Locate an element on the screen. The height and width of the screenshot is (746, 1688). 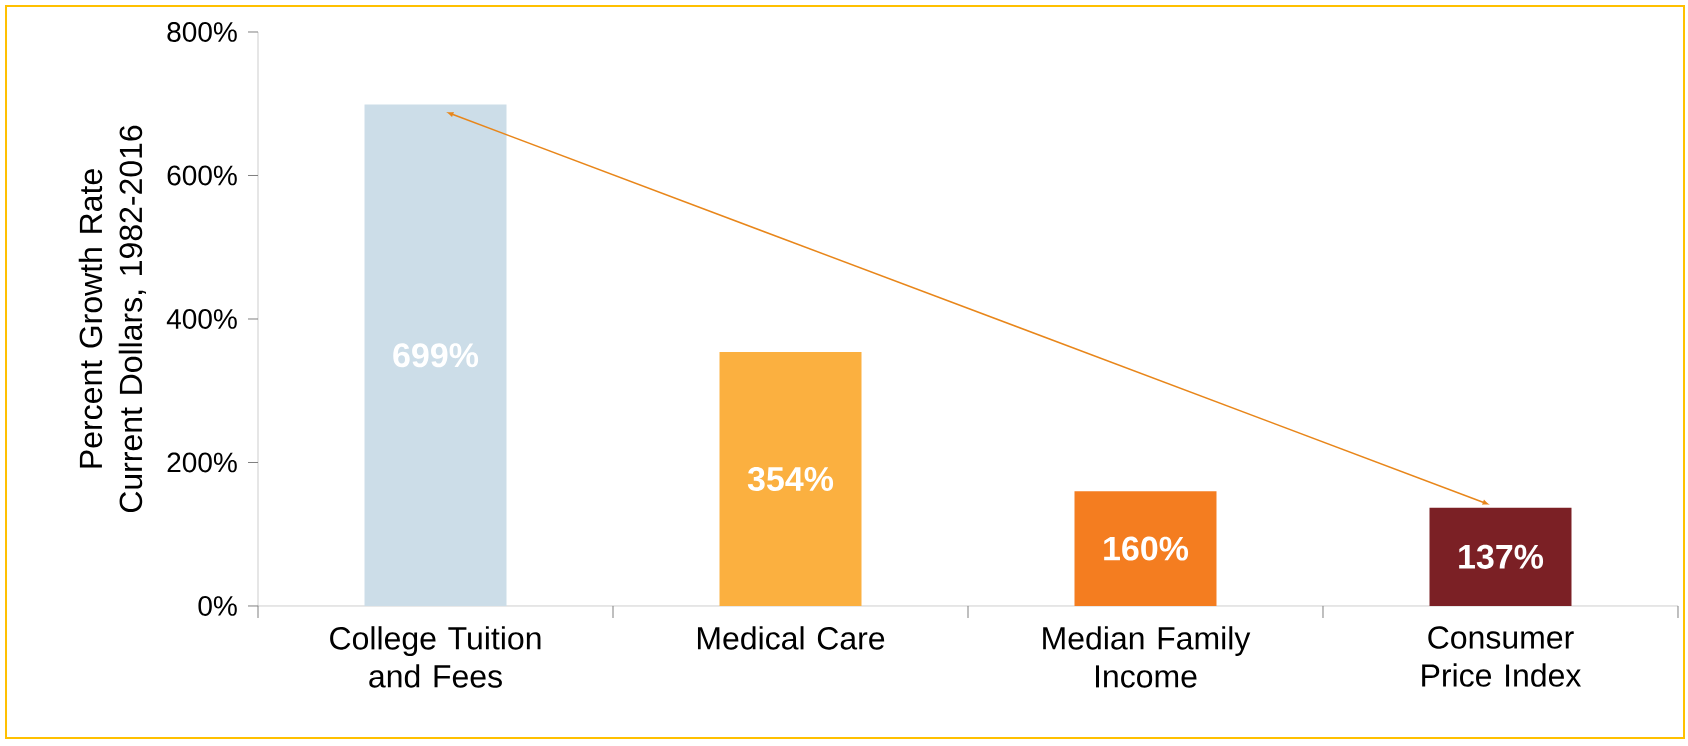
y-axis-title: Percent Growth Rate Current Dollars, 1982-2016 is located at coordinates (112, 319).